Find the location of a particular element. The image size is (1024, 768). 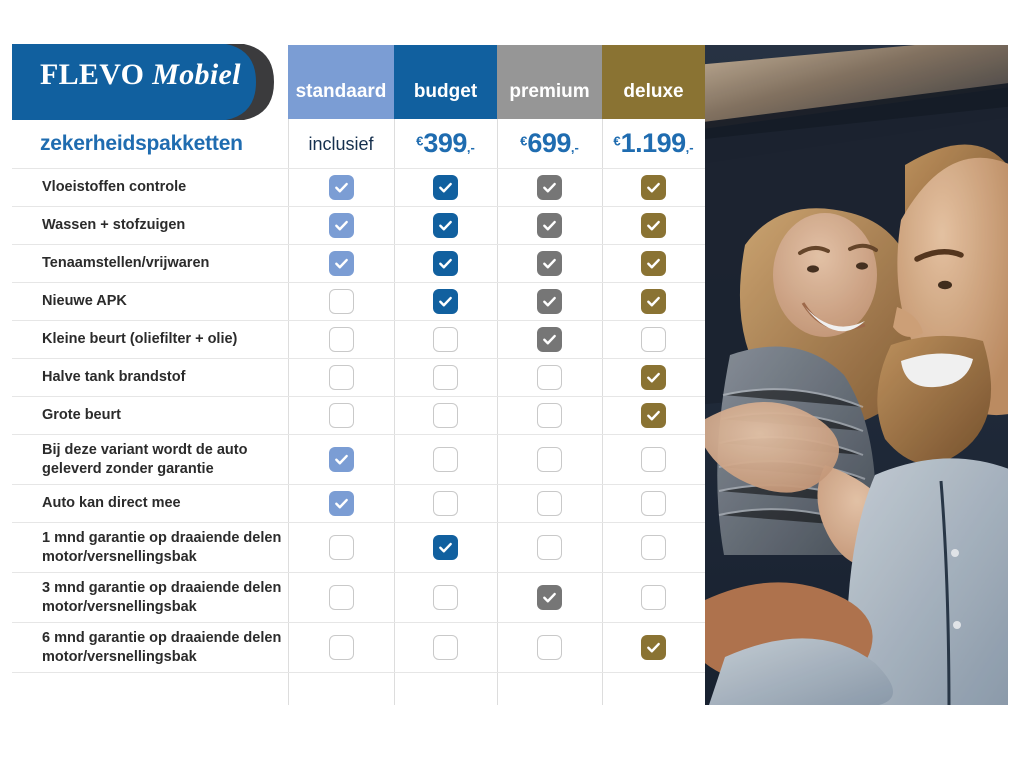

currency-symbol-premium: € is located at coordinates (524, 141).